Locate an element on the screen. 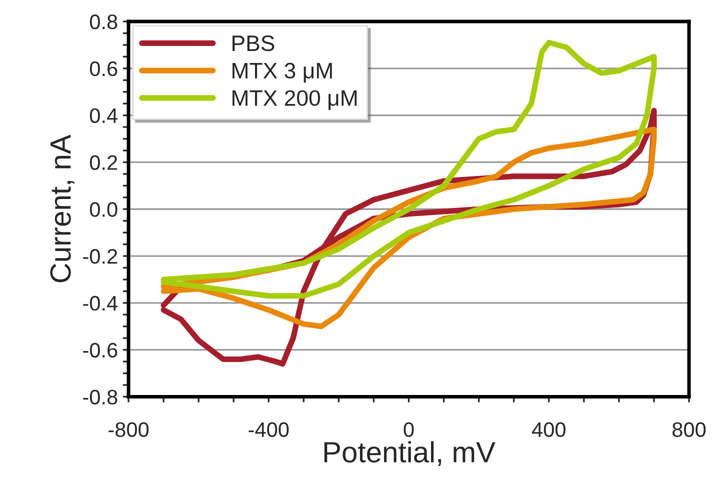 The height and width of the screenshot is (478, 714). y-tick-label: 0.2 is located at coordinates (104, 162).